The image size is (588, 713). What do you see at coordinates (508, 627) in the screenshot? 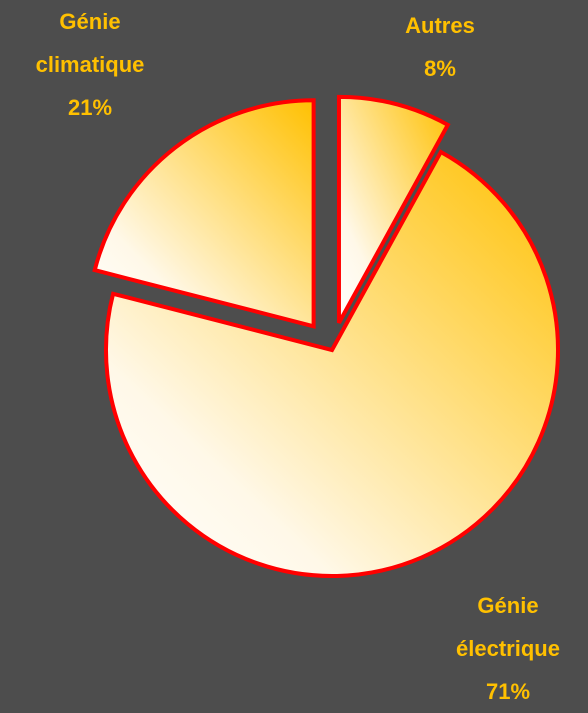
I see `category-label: Génie électrique` at bounding box center [508, 627].